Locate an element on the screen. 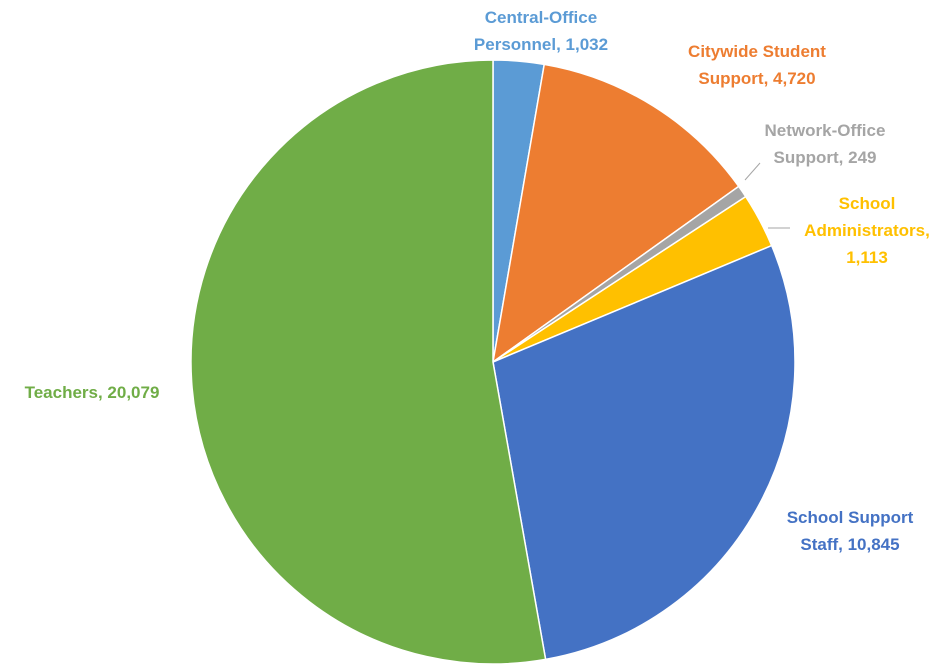  slice-label-line: Administrators, is located at coordinates (867, 230).